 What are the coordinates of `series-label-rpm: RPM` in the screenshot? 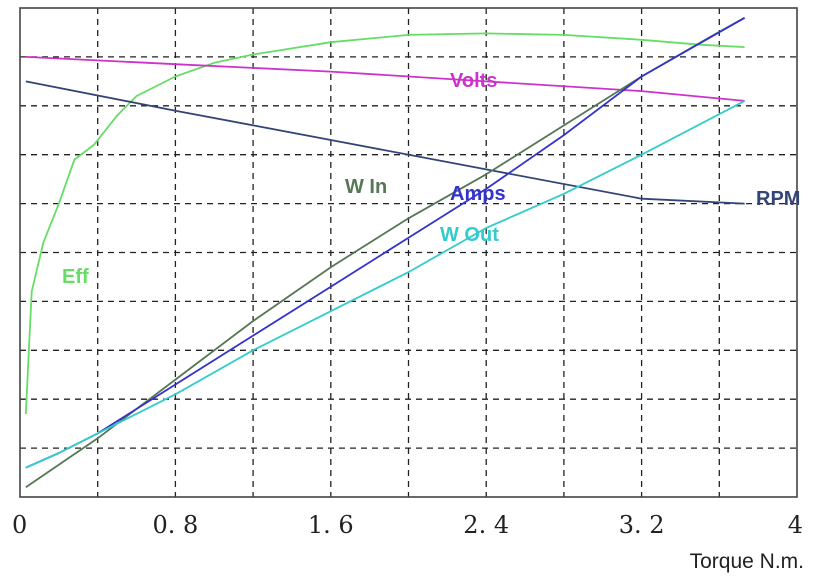 It's located at (778, 199).